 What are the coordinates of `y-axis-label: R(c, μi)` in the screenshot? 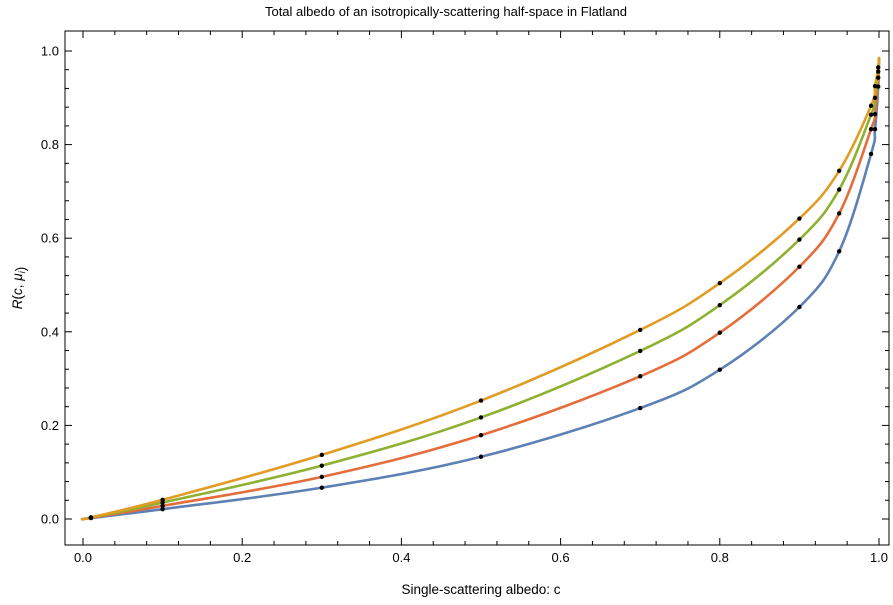 It's located at (19, 288).